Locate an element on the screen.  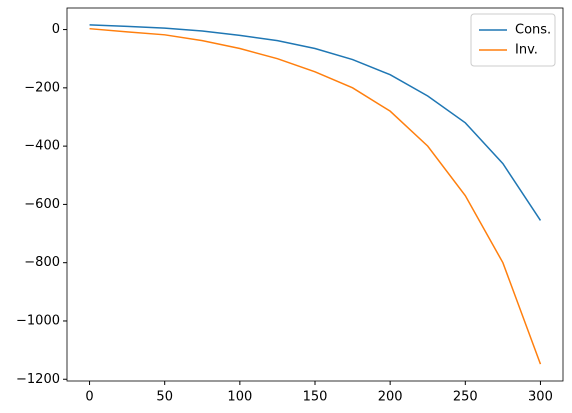
x-tick-label: 300 is located at coordinates (540, 397).